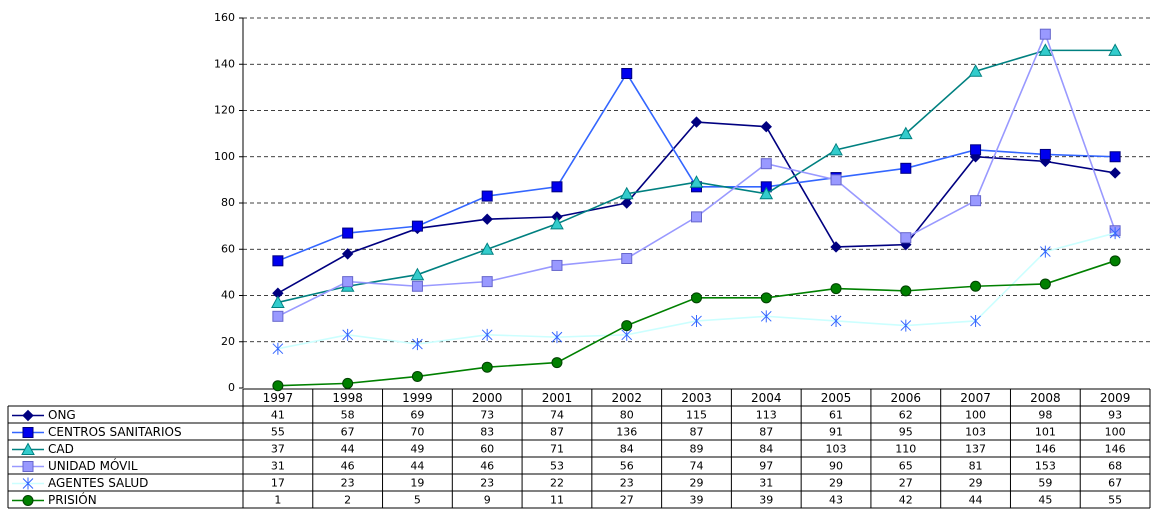 This screenshot has height=511, width=1155. I want to click on legend-label: PRISIÓN, so click(72, 499).